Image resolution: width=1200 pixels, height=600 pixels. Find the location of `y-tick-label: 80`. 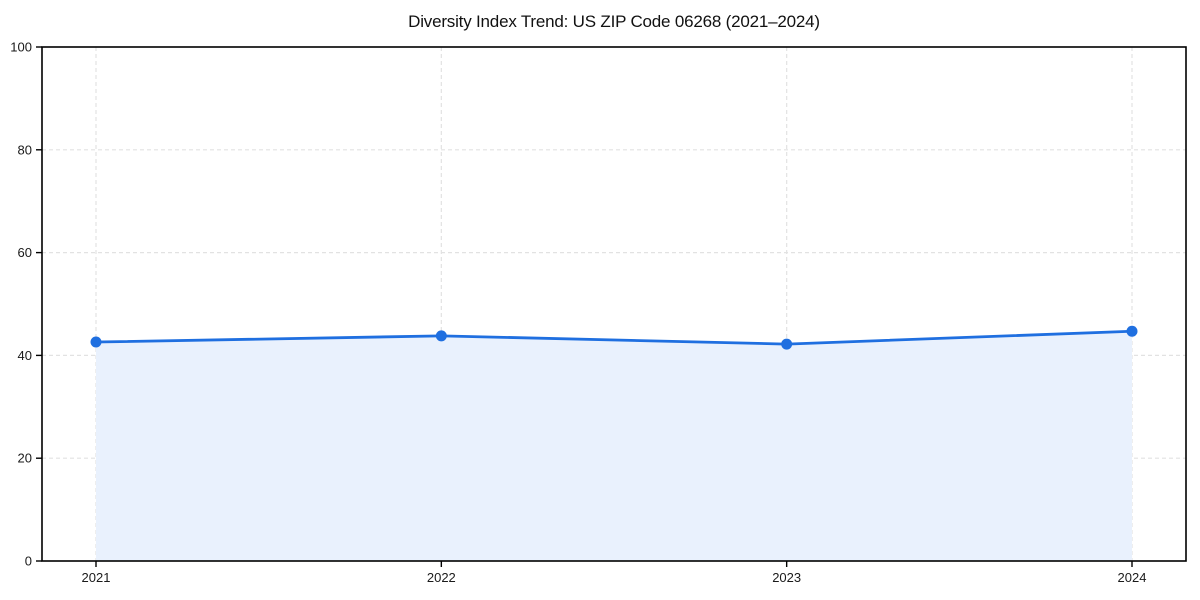

y-tick-label: 80 is located at coordinates (25, 149).